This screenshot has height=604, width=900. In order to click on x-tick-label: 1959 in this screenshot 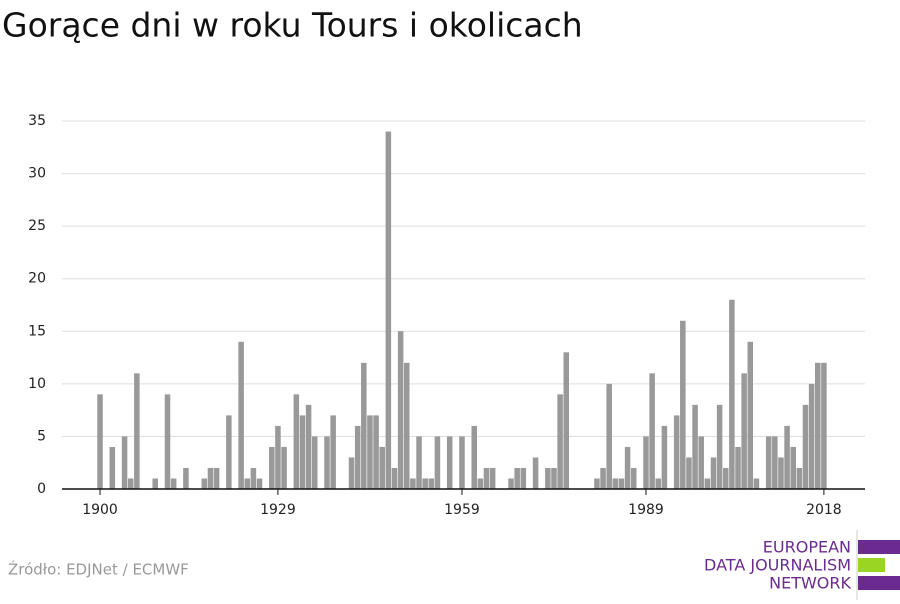, I will do `click(462, 510)`.